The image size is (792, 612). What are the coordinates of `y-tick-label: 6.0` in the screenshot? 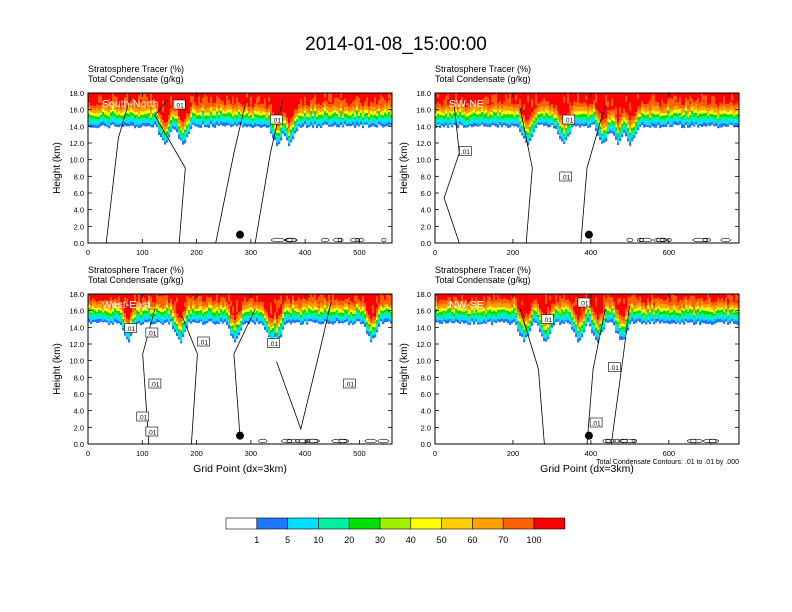 It's located at (79, 193).